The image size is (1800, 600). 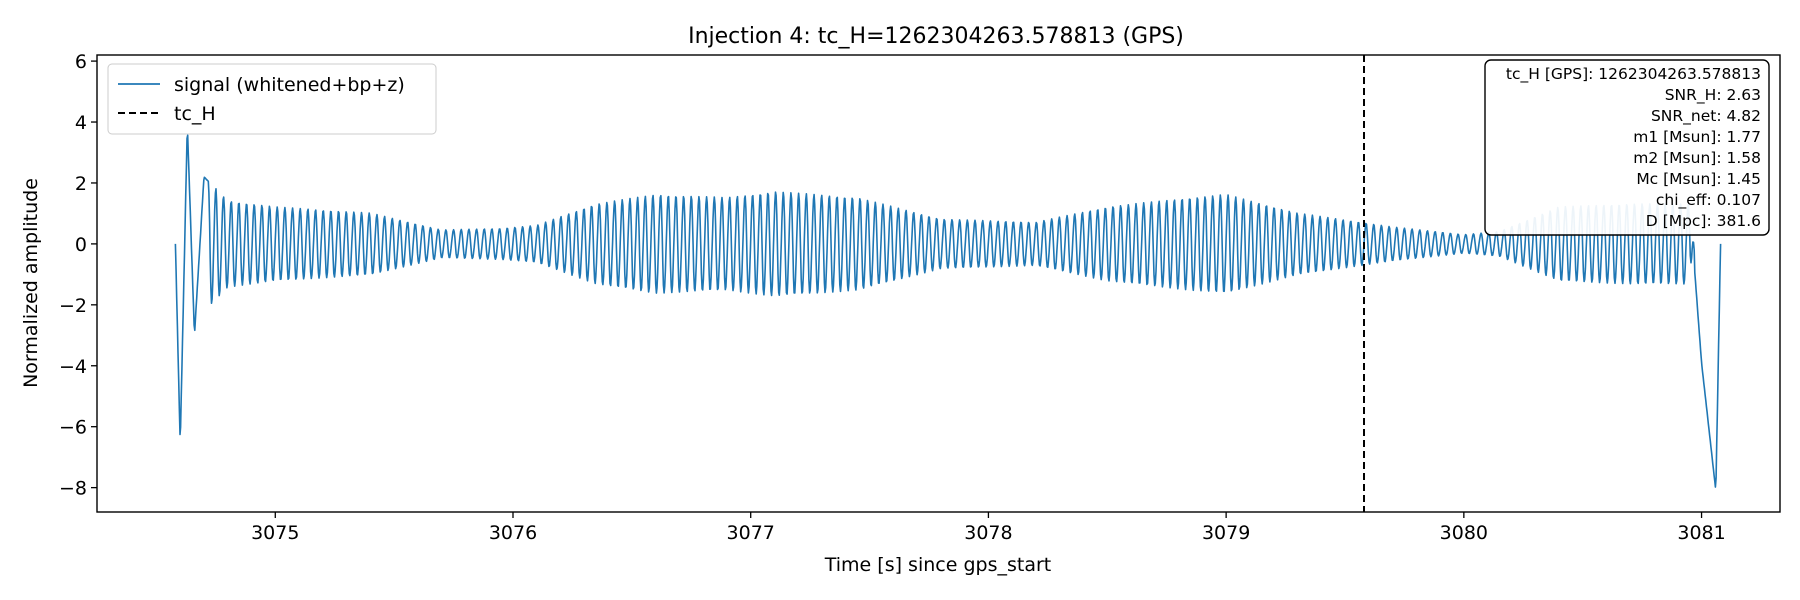 I want to click on x-tick-label: 3078, so click(x=988, y=533).